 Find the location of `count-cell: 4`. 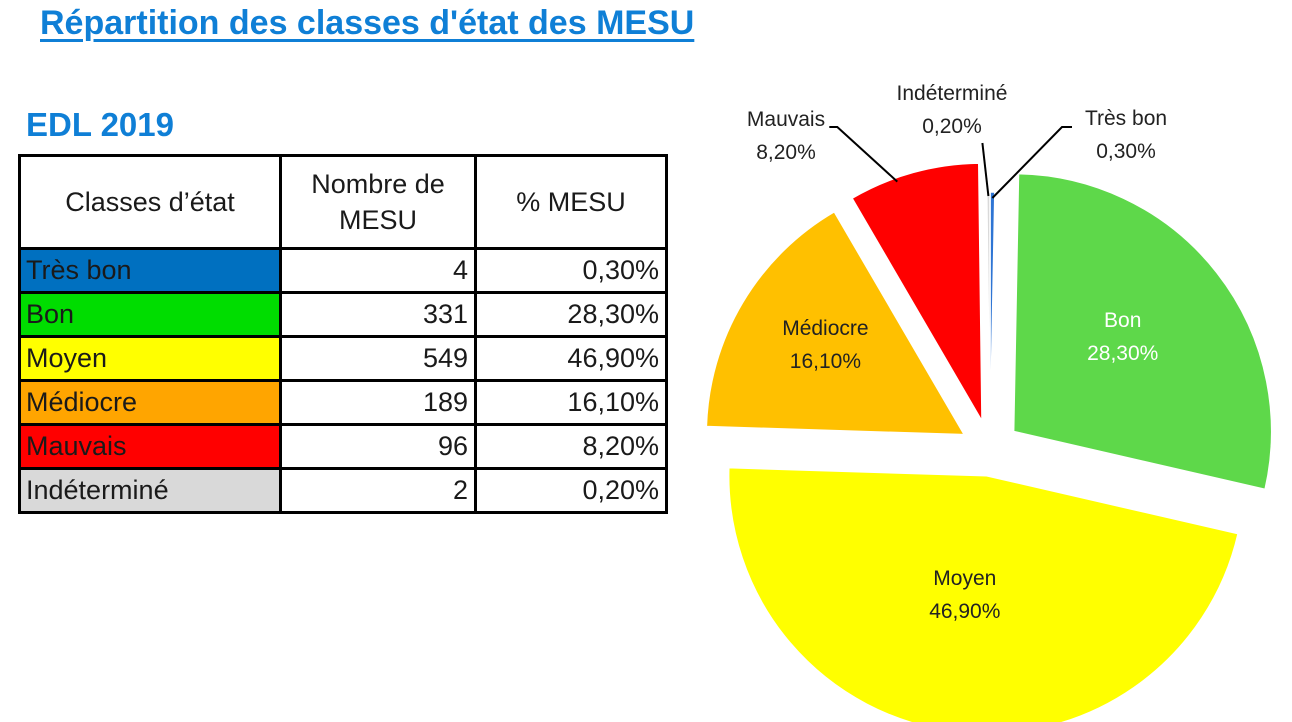

count-cell: 4 is located at coordinates (378, 270).